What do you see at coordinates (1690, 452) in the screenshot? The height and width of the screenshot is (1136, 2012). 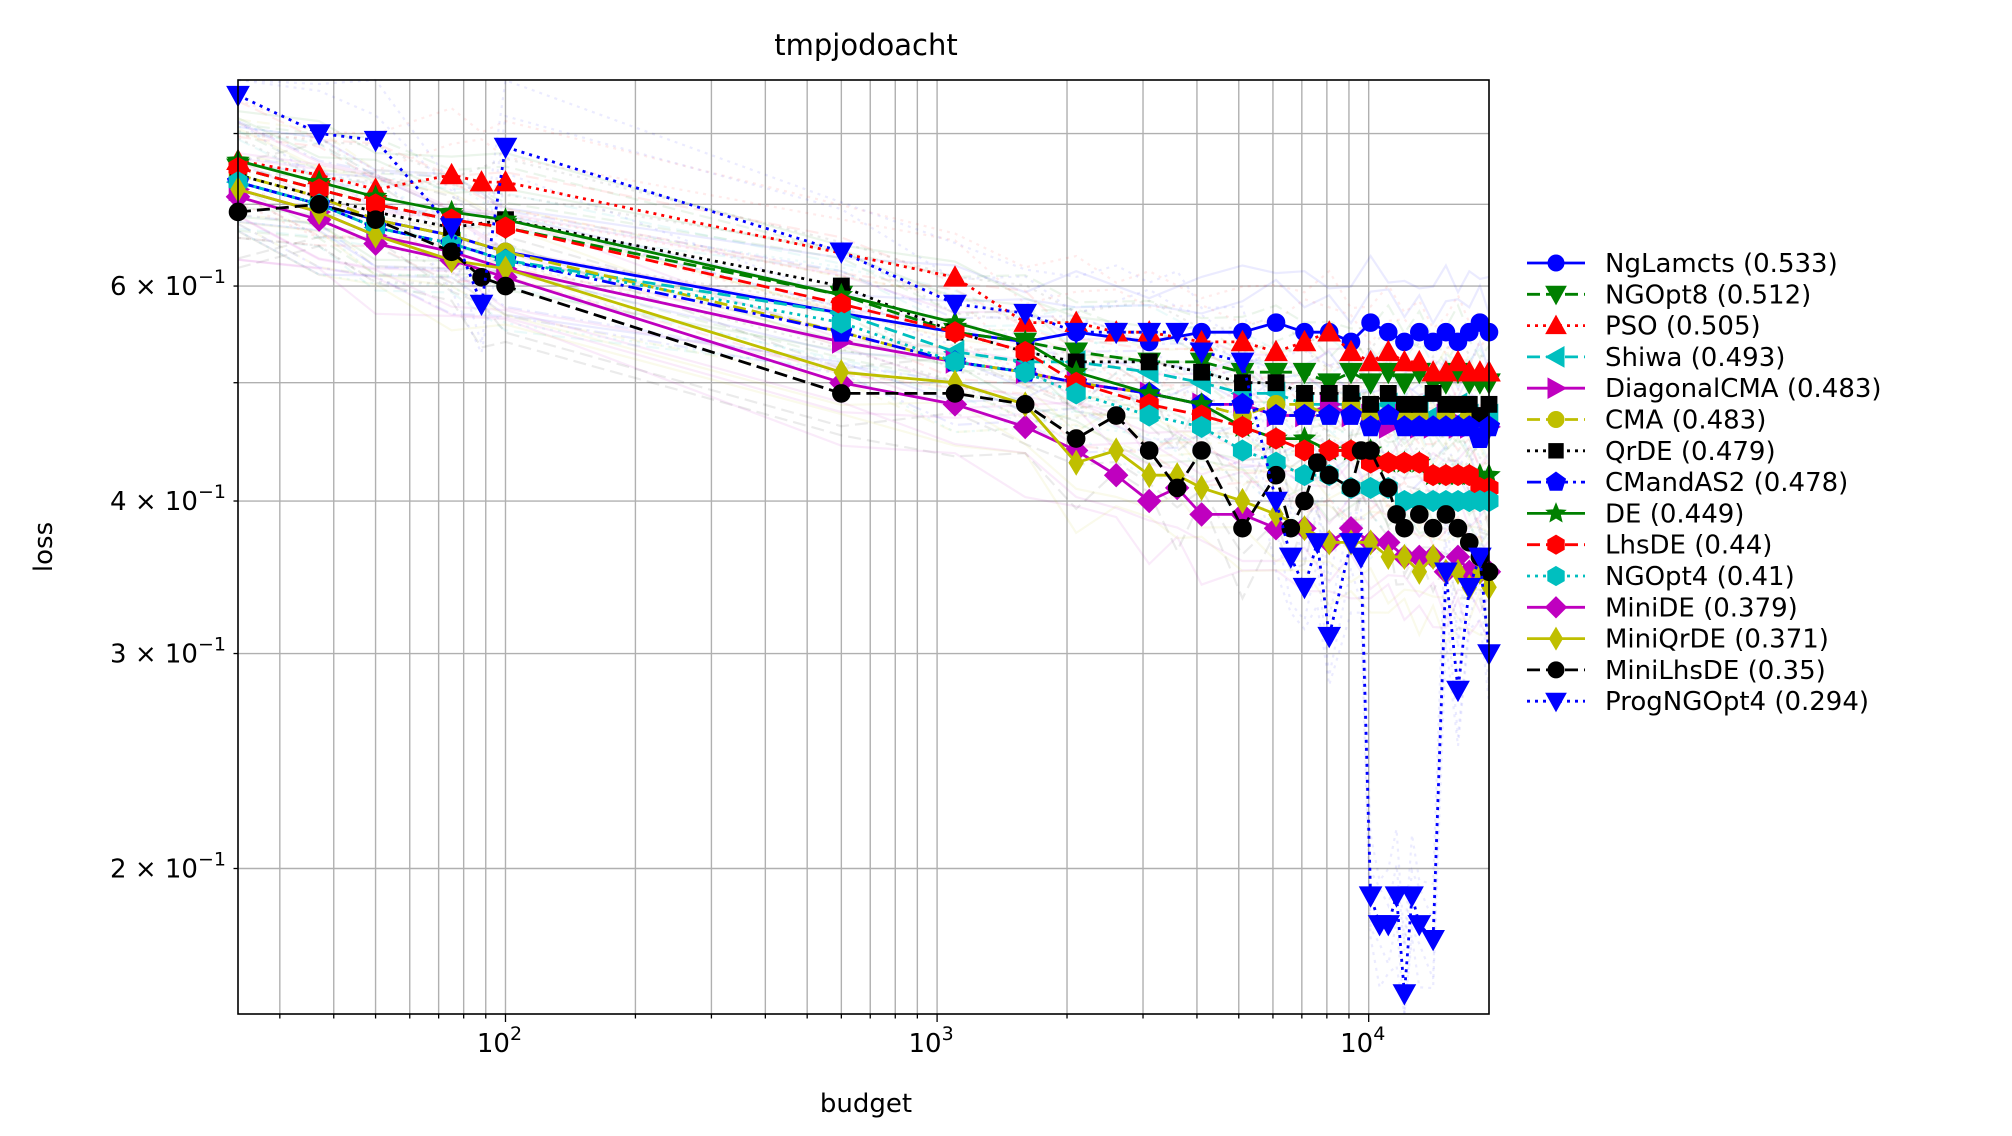 I see `legend-label: QrDE (0.479)` at bounding box center [1690, 452].